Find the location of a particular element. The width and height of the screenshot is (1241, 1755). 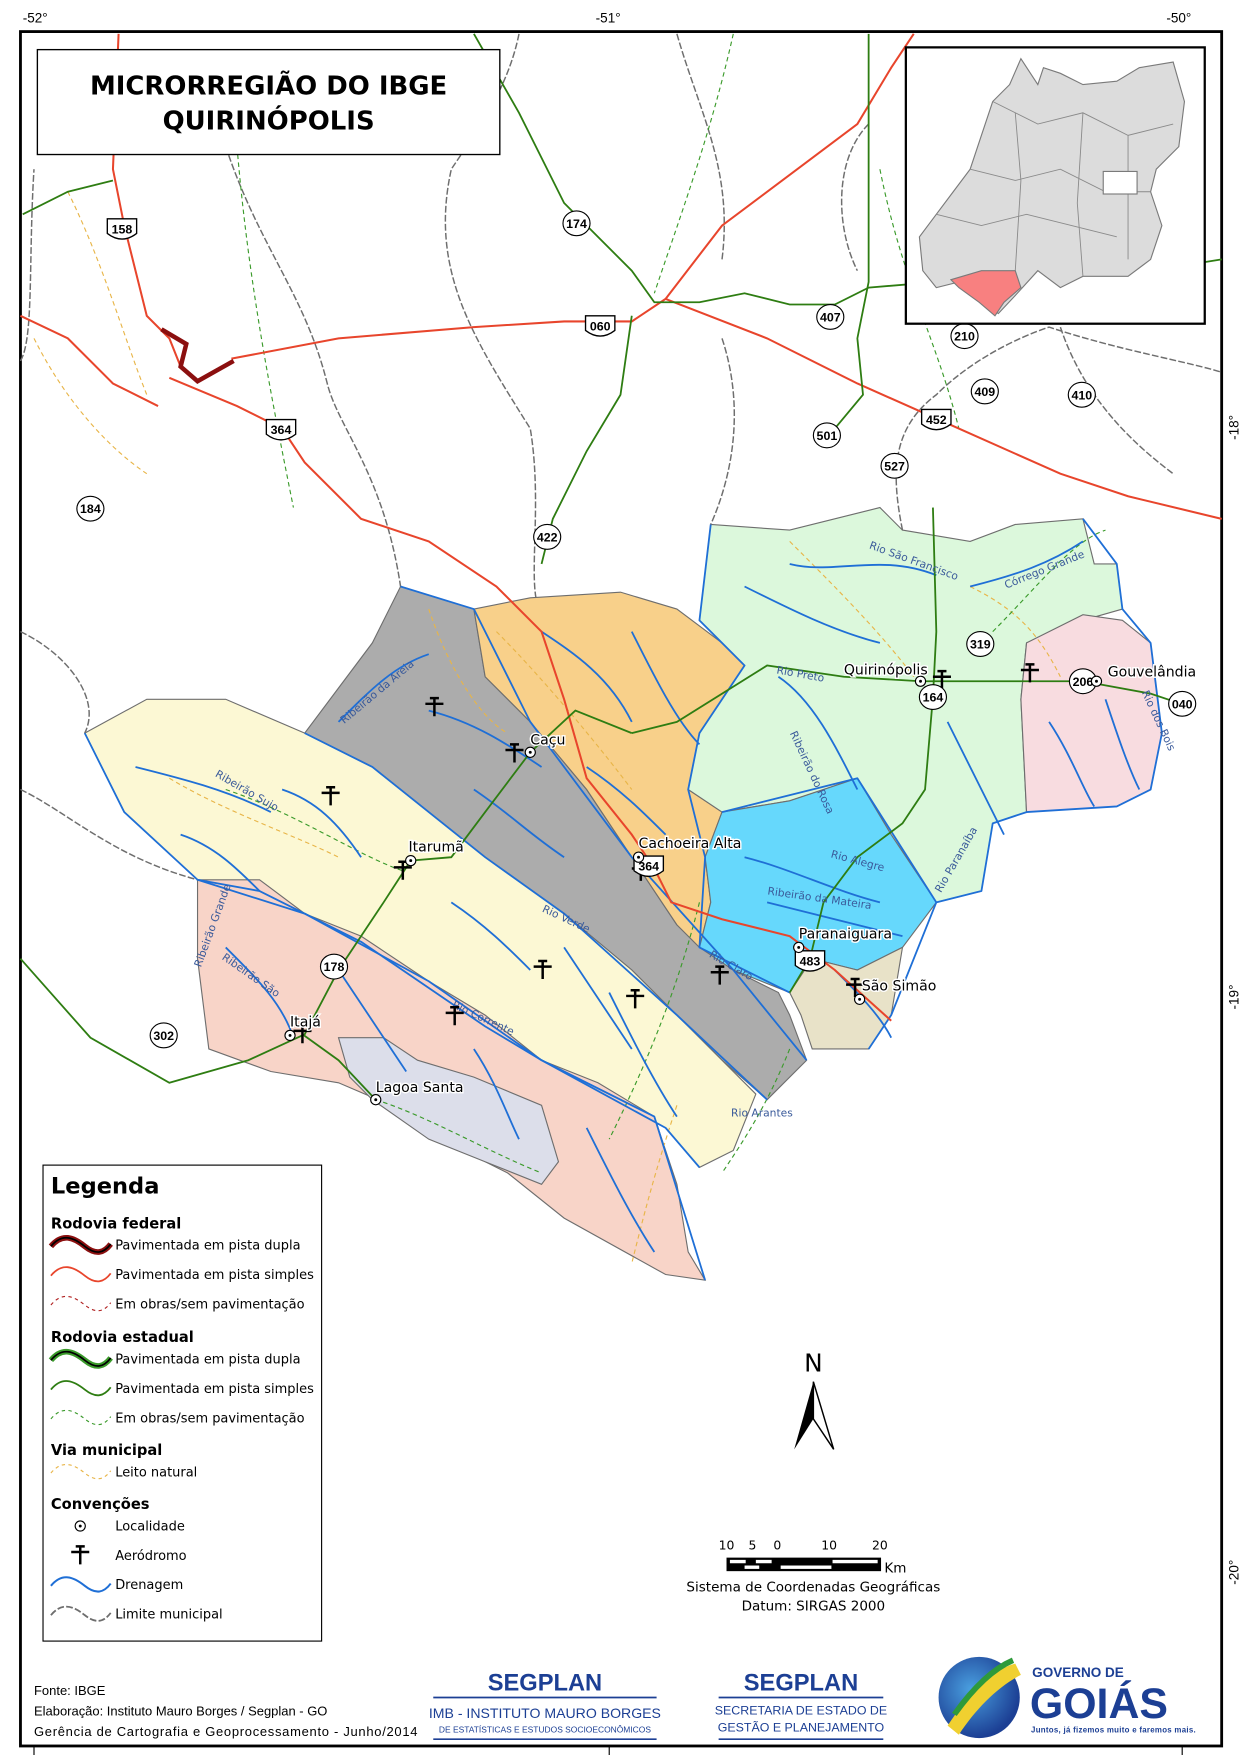

state-road-shield: 206 is located at coordinates (1083, 681).